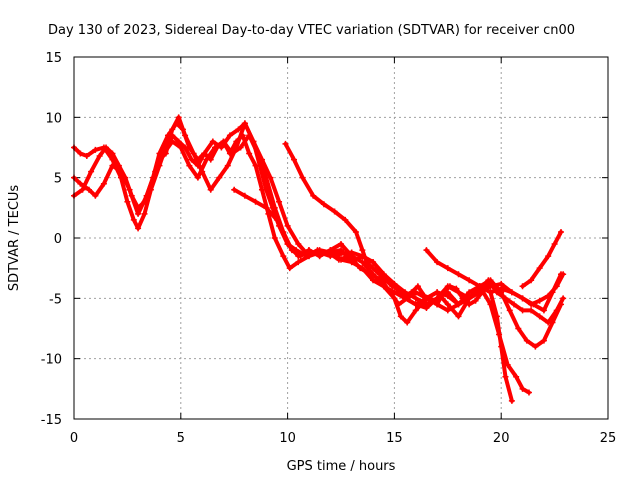  Describe the element at coordinates (341, 466) in the screenshot. I see `x-axis-title: GPS time / hours` at that location.